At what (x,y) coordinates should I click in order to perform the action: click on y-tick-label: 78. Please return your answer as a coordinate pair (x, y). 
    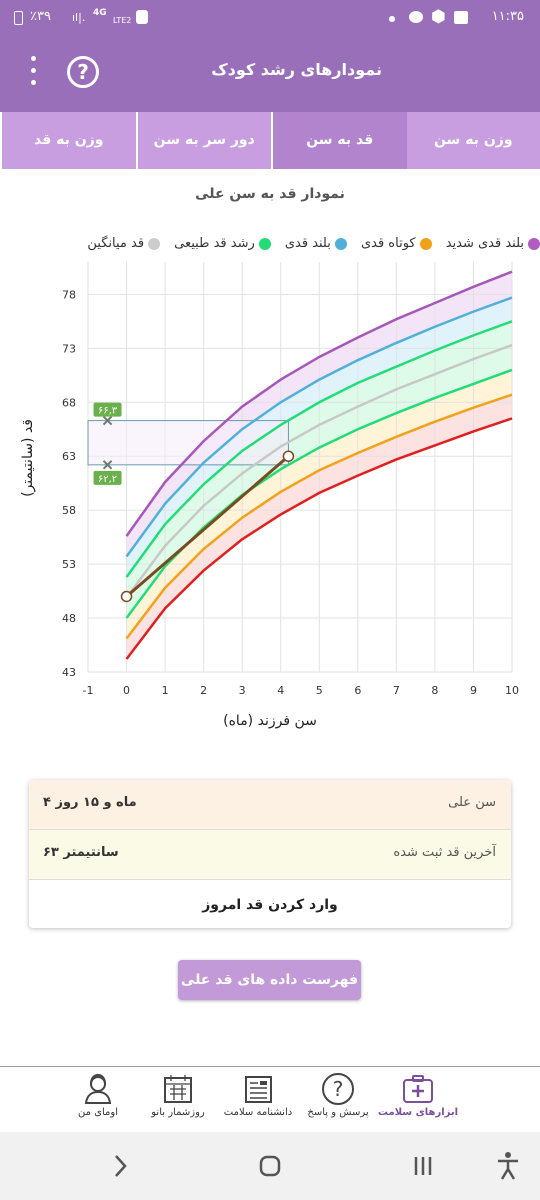
    Looking at the image, I should click on (69, 294).